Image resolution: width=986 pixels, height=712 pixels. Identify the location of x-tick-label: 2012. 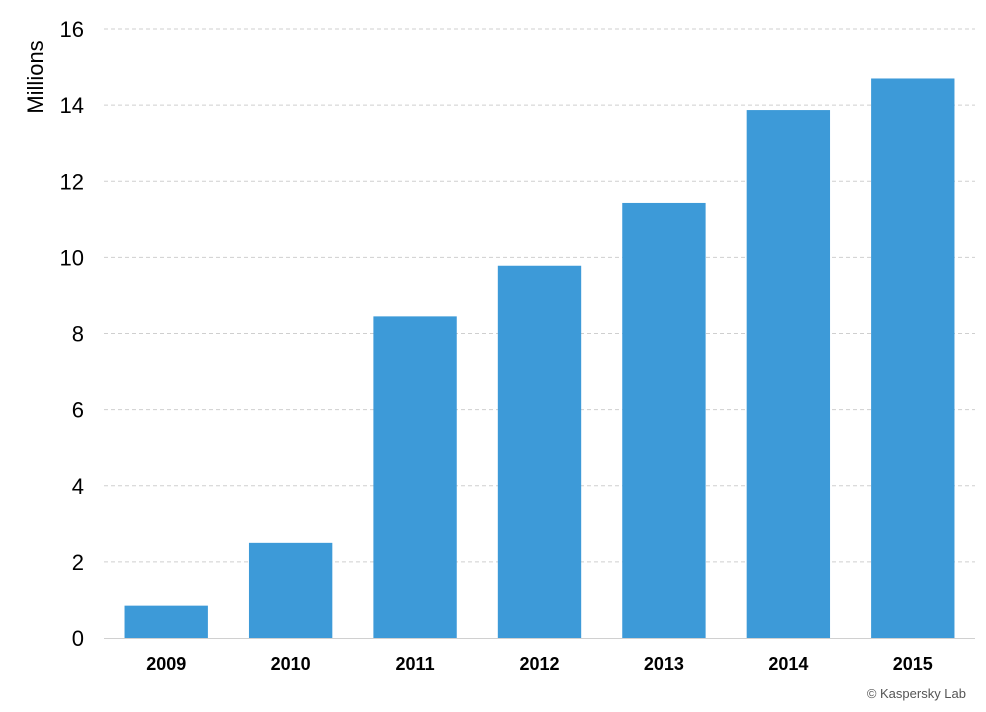
(539, 664).